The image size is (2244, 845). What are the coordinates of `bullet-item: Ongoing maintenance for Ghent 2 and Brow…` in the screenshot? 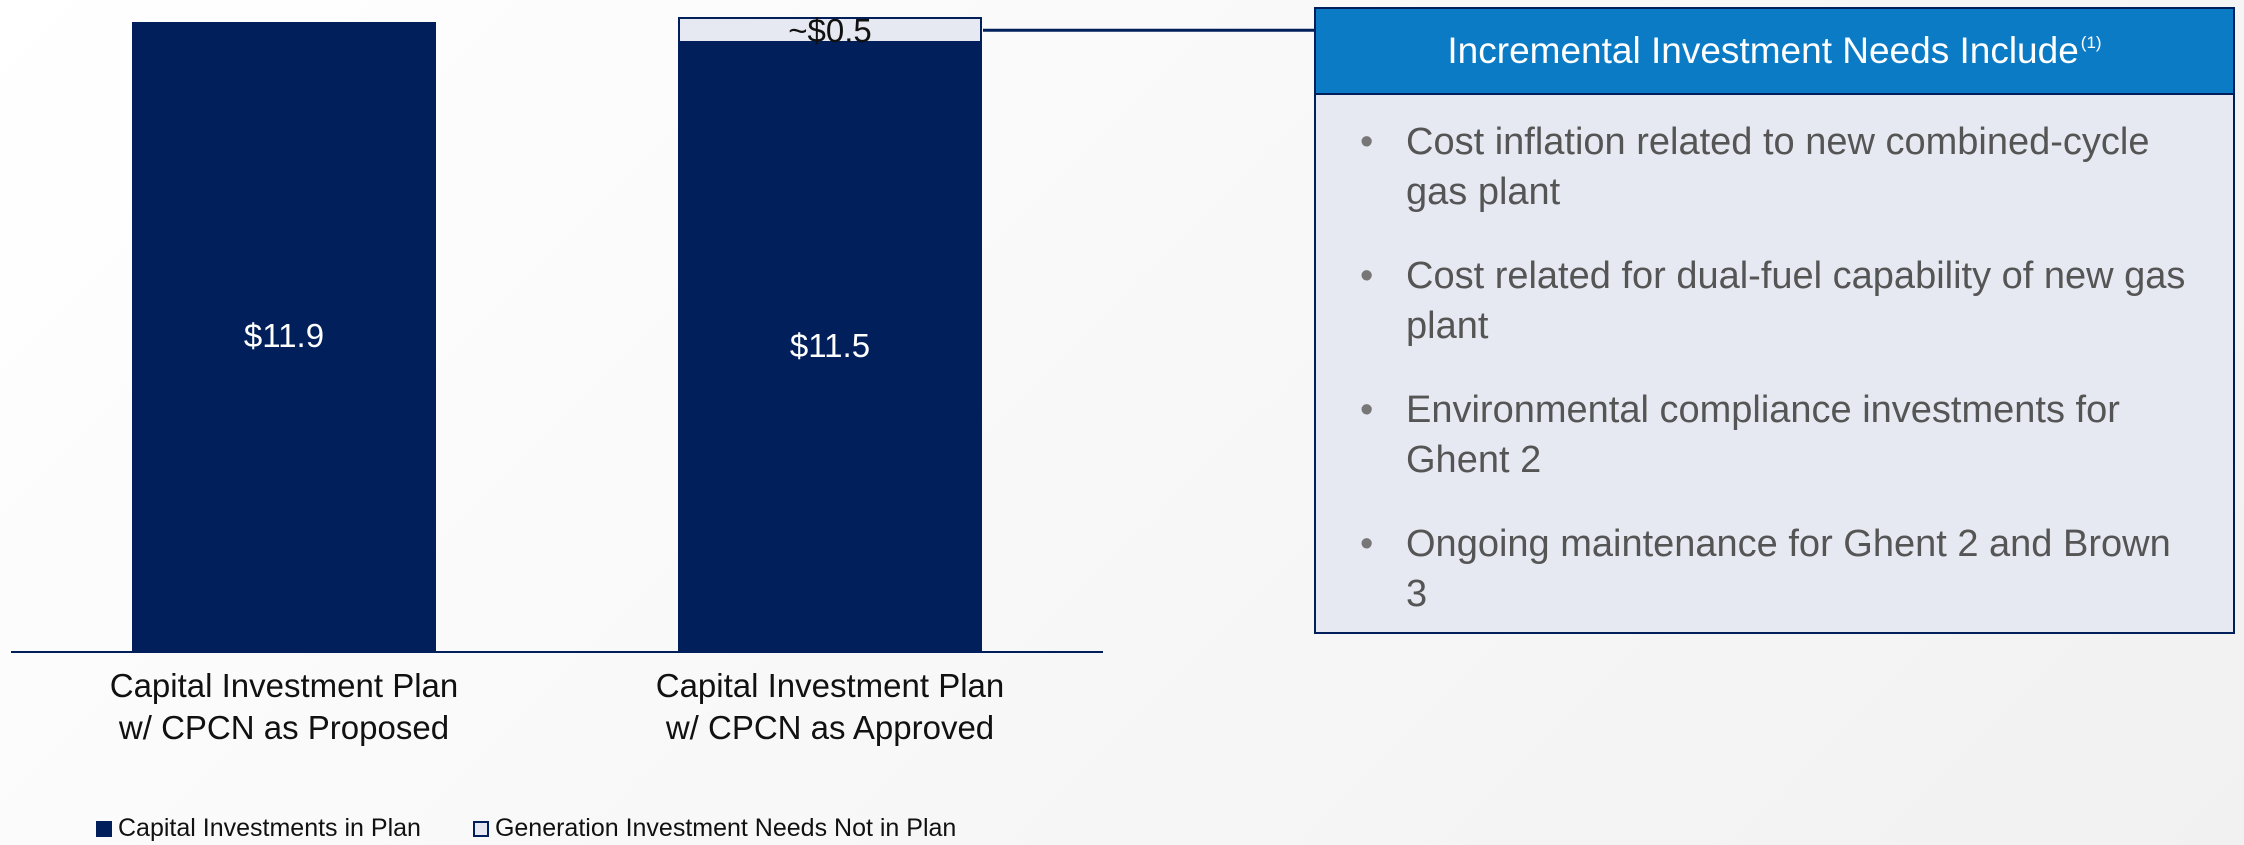 It's located at (1776, 569).